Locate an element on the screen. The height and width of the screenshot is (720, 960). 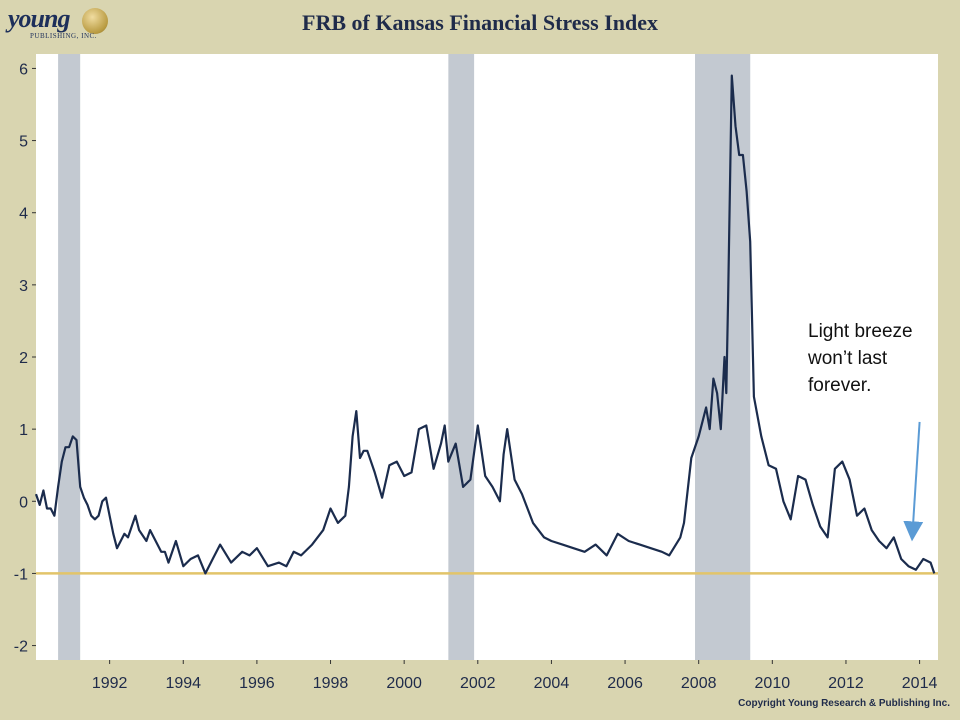
x-tick-label: 2006 is located at coordinates (625, 683).